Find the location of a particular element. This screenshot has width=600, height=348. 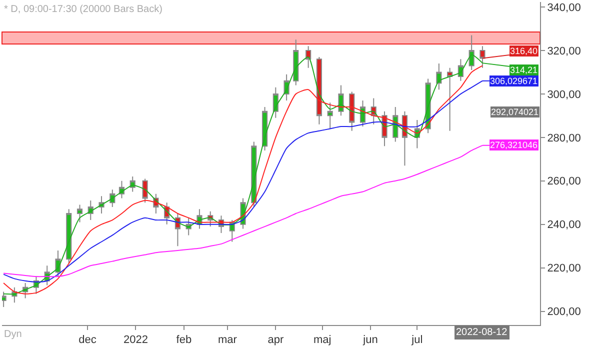

y-tick-label: 200,00 is located at coordinates (564, 312).